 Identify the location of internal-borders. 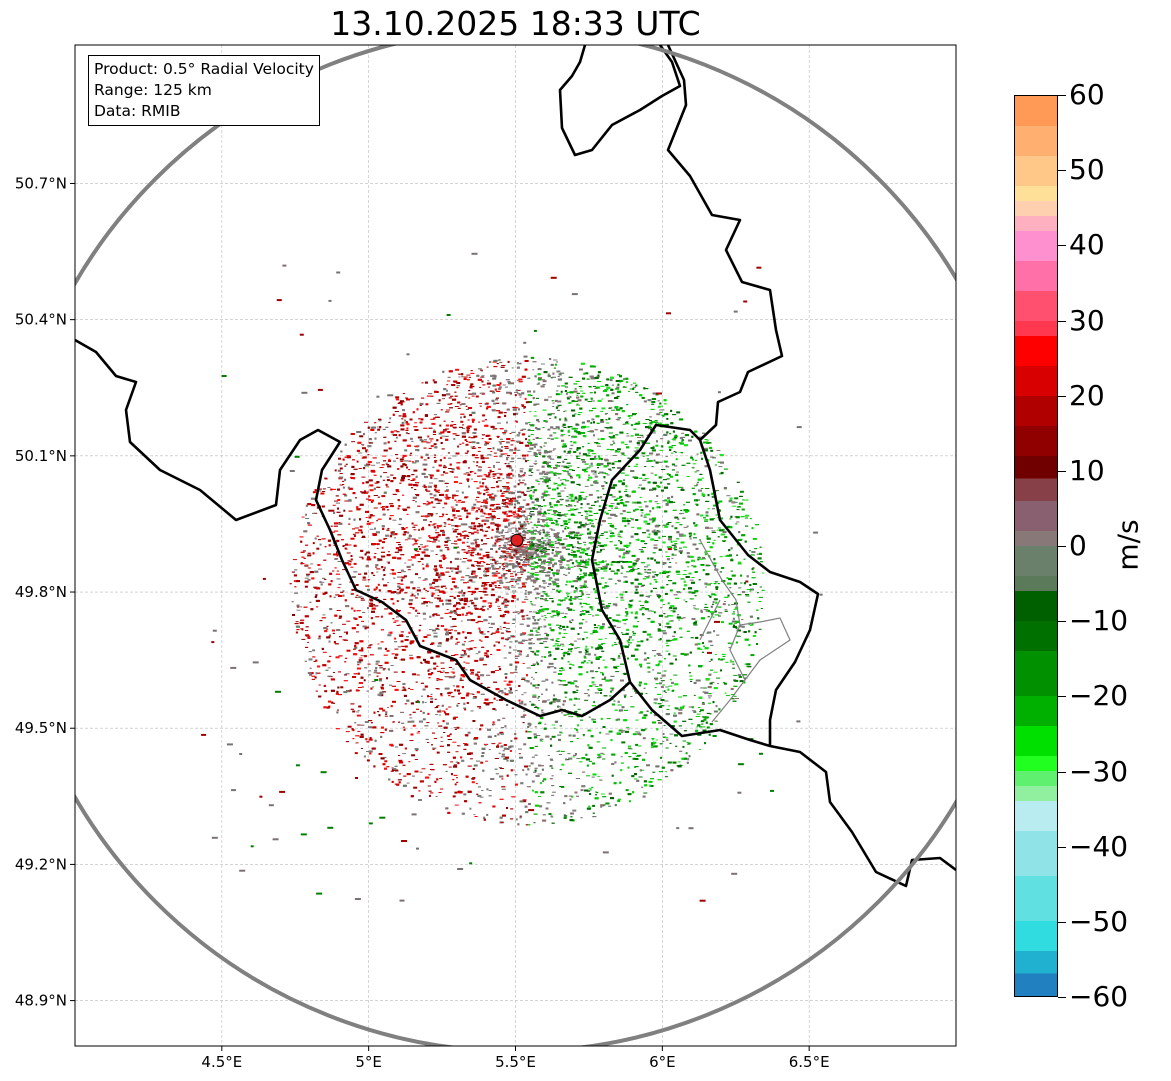
(745, 631).